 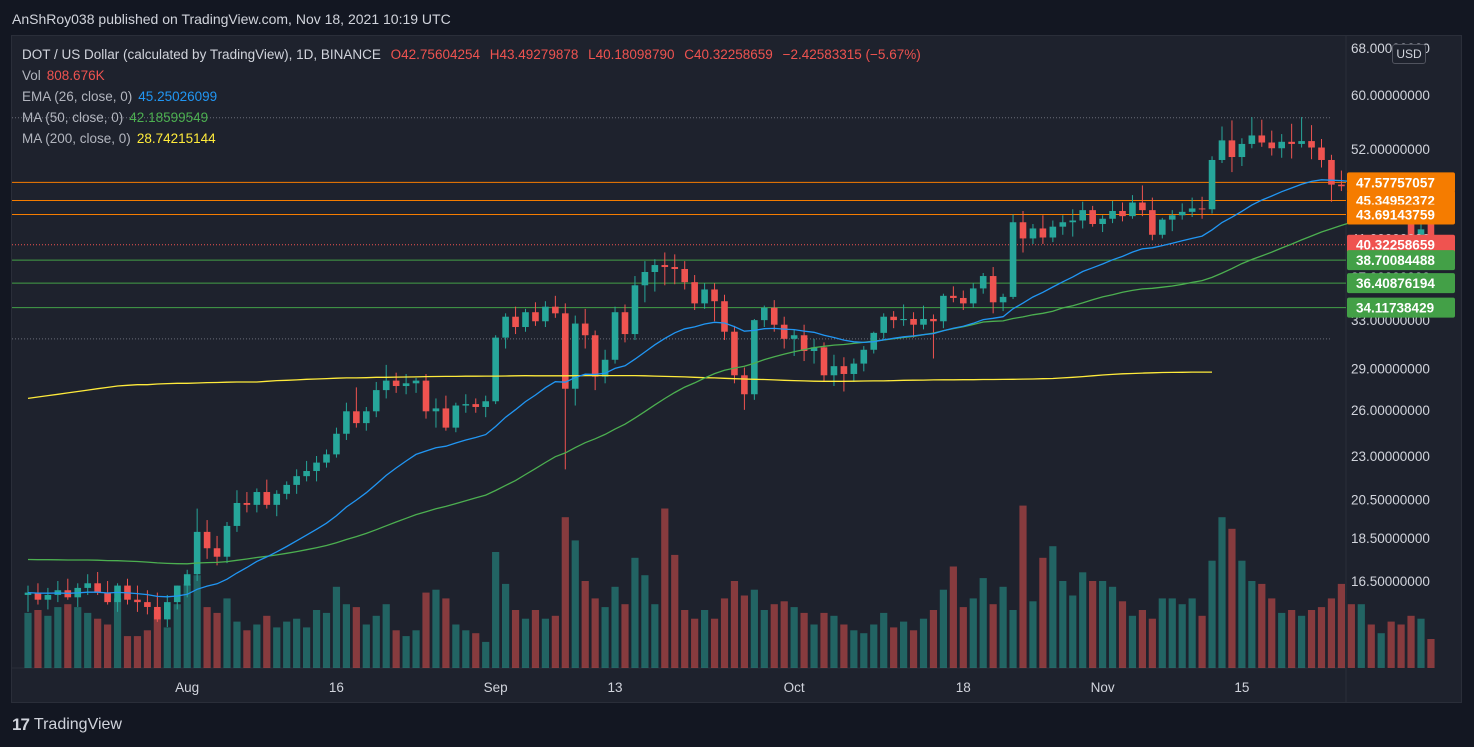 I want to click on legend-volume-row: Vol 808.676K, so click(x=474, y=75).